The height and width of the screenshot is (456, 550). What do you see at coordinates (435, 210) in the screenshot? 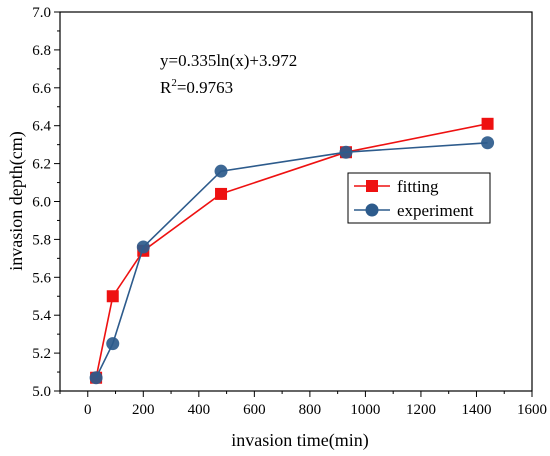
I see `legend-label-experiment: experiment` at bounding box center [435, 210].